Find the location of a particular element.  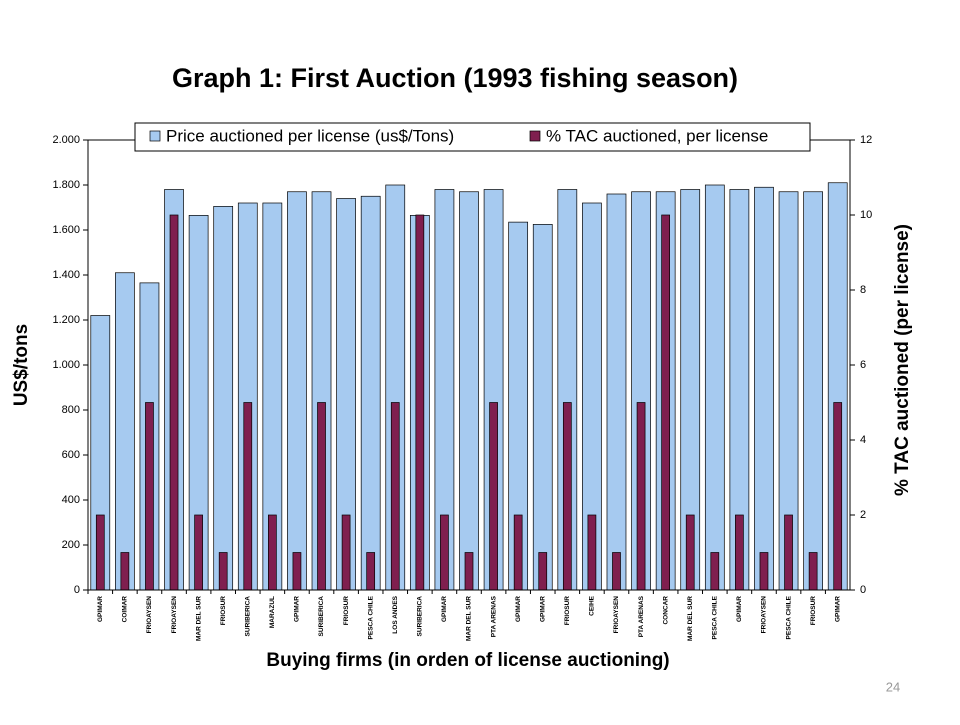

x-tick-label: LOS ANDES is located at coordinates (395, 614).